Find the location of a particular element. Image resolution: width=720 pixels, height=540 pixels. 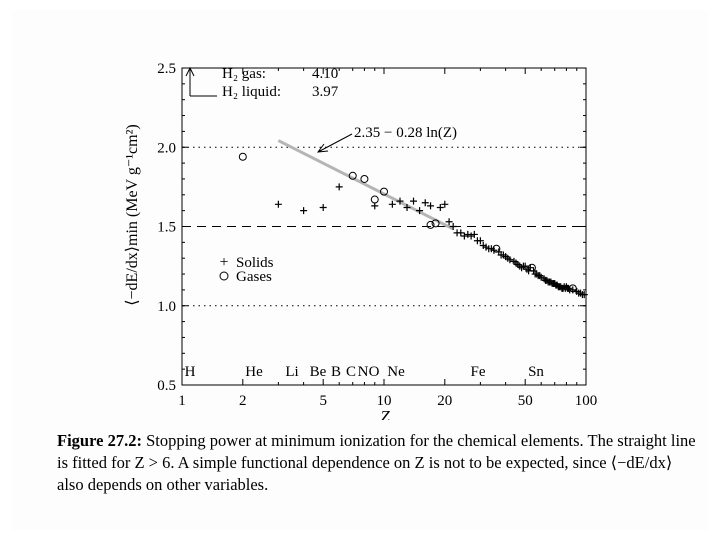

x-tick-label: 1 is located at coordinates (182, 401).